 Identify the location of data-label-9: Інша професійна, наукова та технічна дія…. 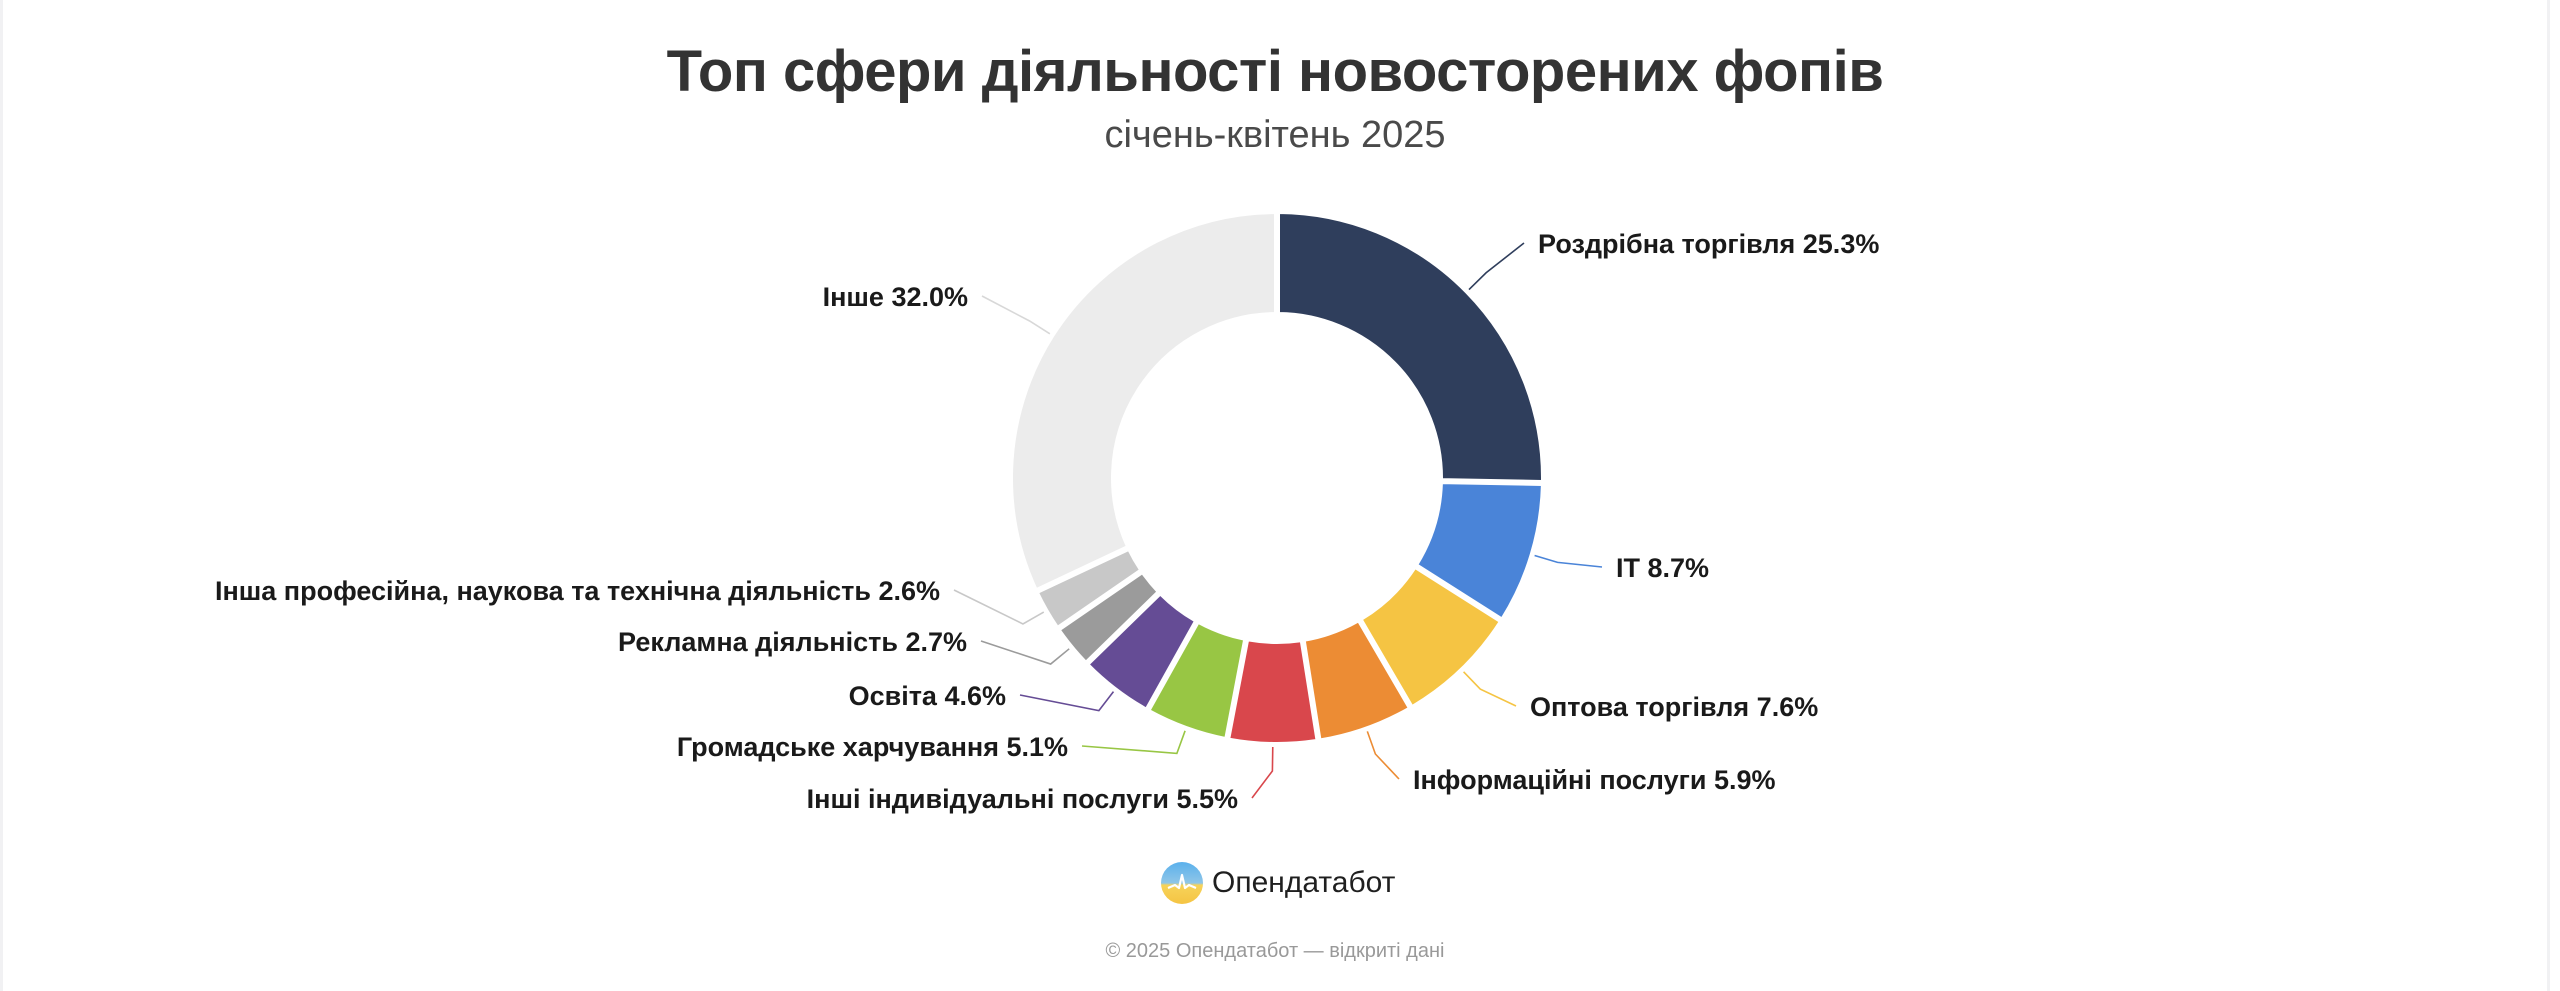
(577, 591).